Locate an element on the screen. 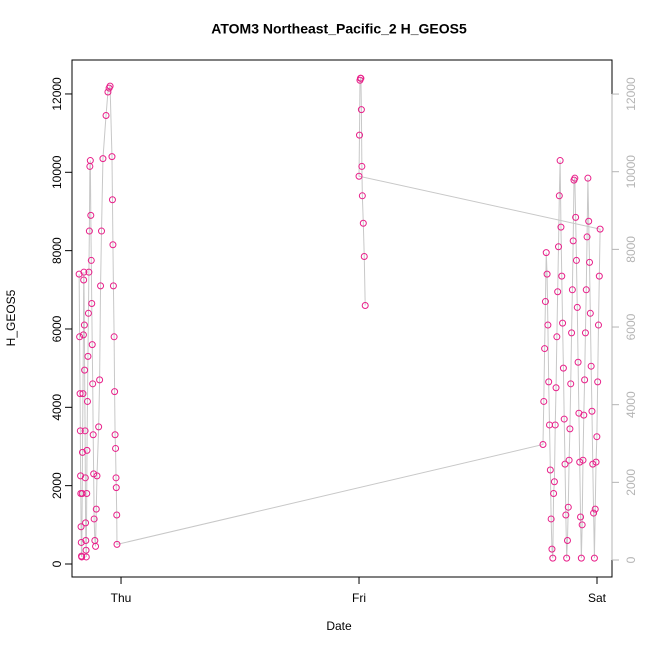 This screenshot has width=650, height=655. y-tick-label: 4000 is located at coordinates (57, 407).